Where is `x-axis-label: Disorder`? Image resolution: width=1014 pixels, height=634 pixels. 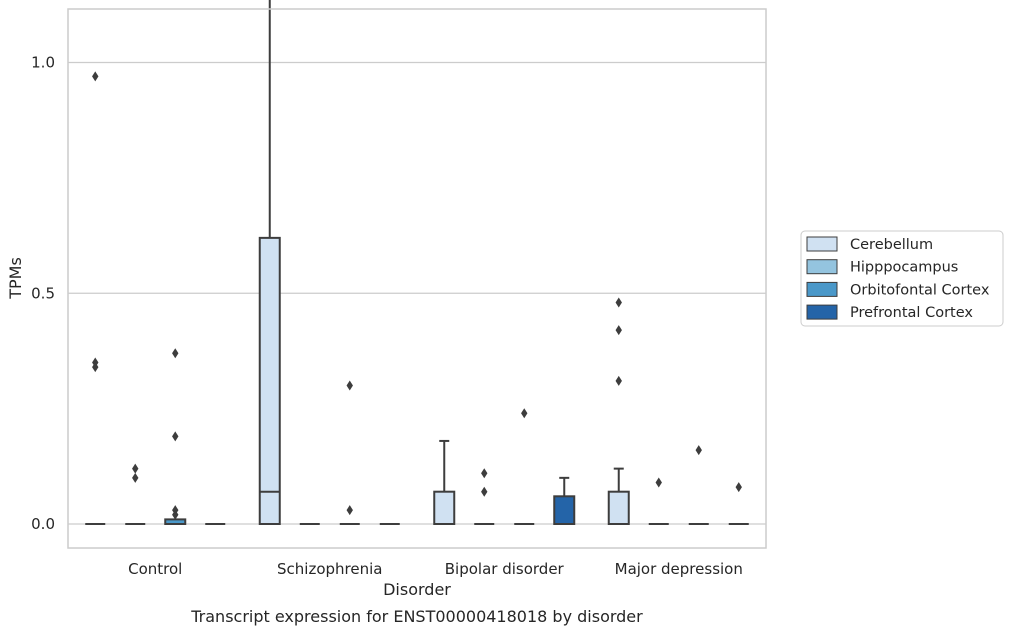 x-axis-label: Disorder is located at coordinates (417, 589).